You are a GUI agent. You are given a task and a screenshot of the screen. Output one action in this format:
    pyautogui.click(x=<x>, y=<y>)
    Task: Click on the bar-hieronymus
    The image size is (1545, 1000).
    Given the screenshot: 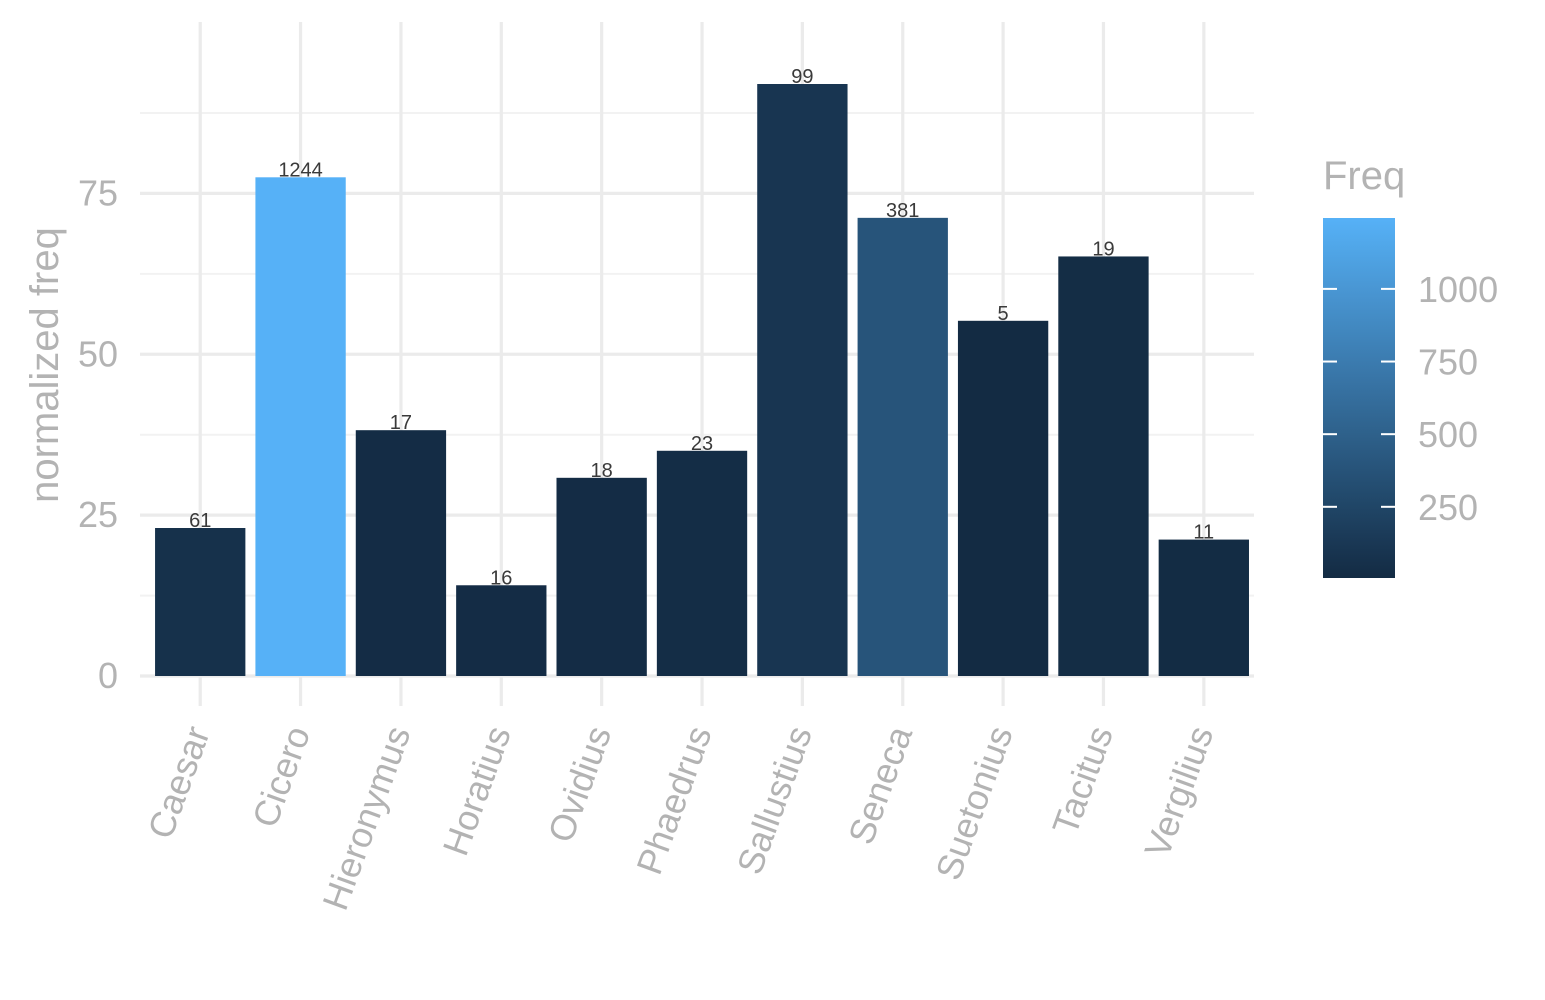 What is the action you would take?
    pyautogui.click(x=401, y=553)
    